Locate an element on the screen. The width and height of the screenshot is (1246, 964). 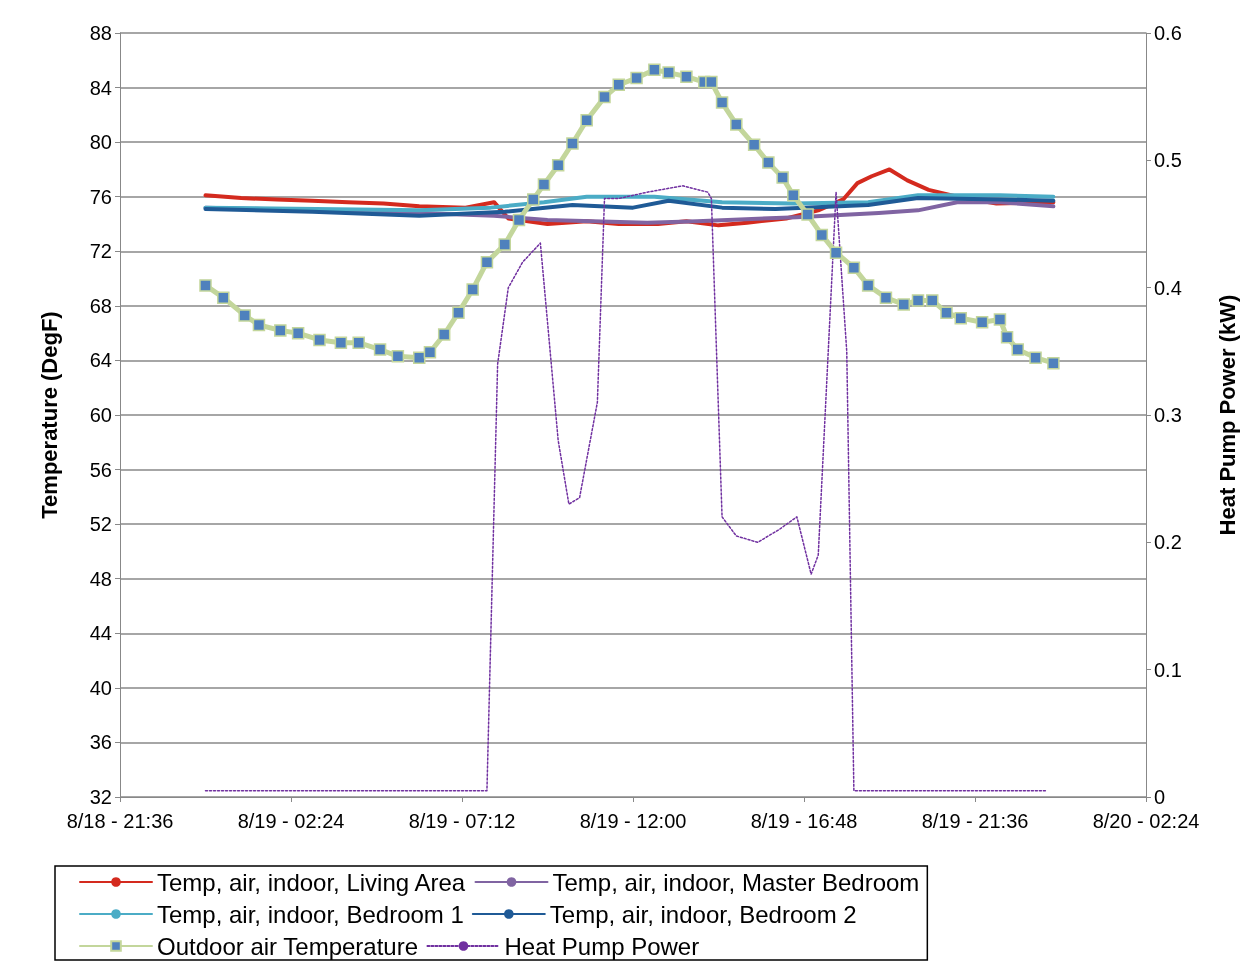
legend-label: Temp, air, indoor, Living Area is located at coordinates (311, 882).